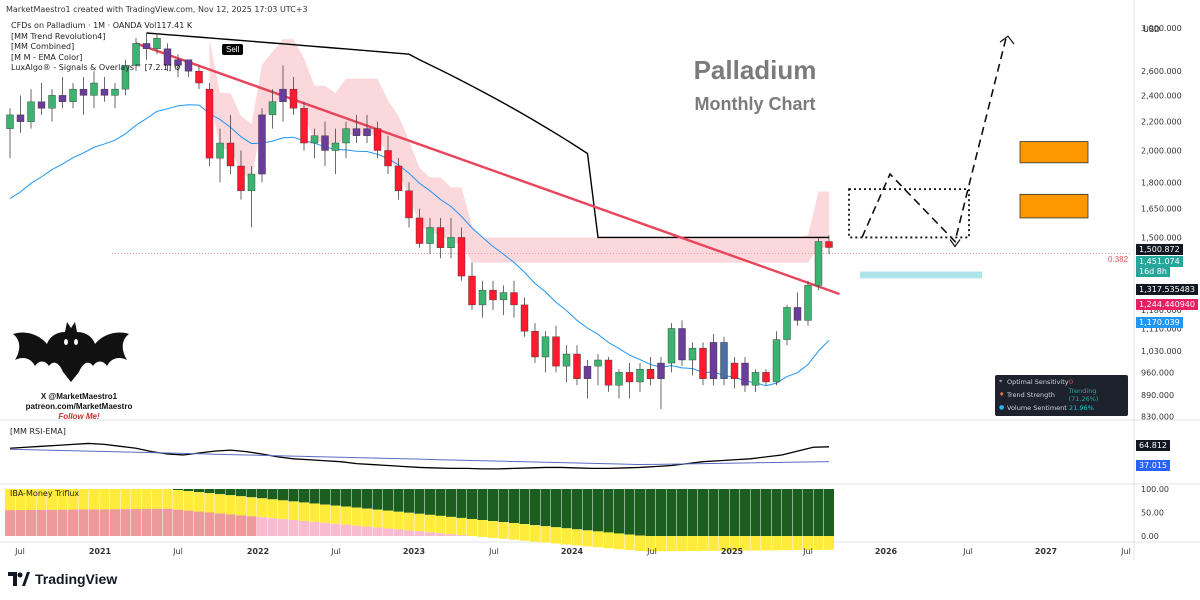  What do you see at coordinates (1037, 407) in the screenshot?
I see `info-label: Volume Sentiment` at bounding box center [1037, 407].